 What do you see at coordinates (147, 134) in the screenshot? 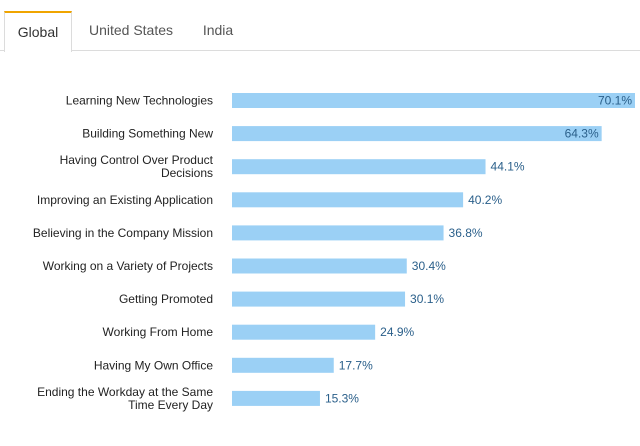
I see `category-label-1: Building Something New` at bounding box center [147, 134].